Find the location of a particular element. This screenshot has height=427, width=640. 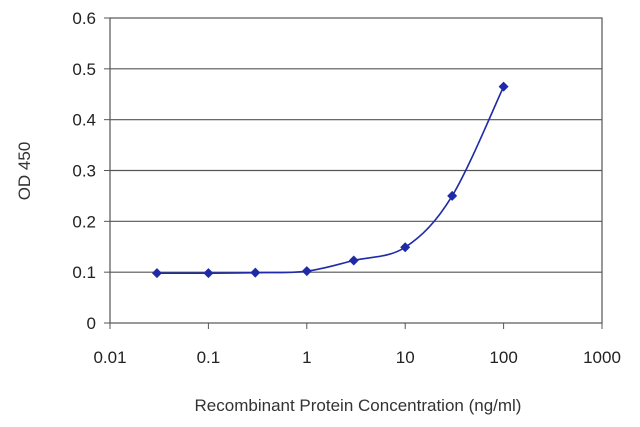

y-tick-label: 0.1 is located at coordinates (84, 272).